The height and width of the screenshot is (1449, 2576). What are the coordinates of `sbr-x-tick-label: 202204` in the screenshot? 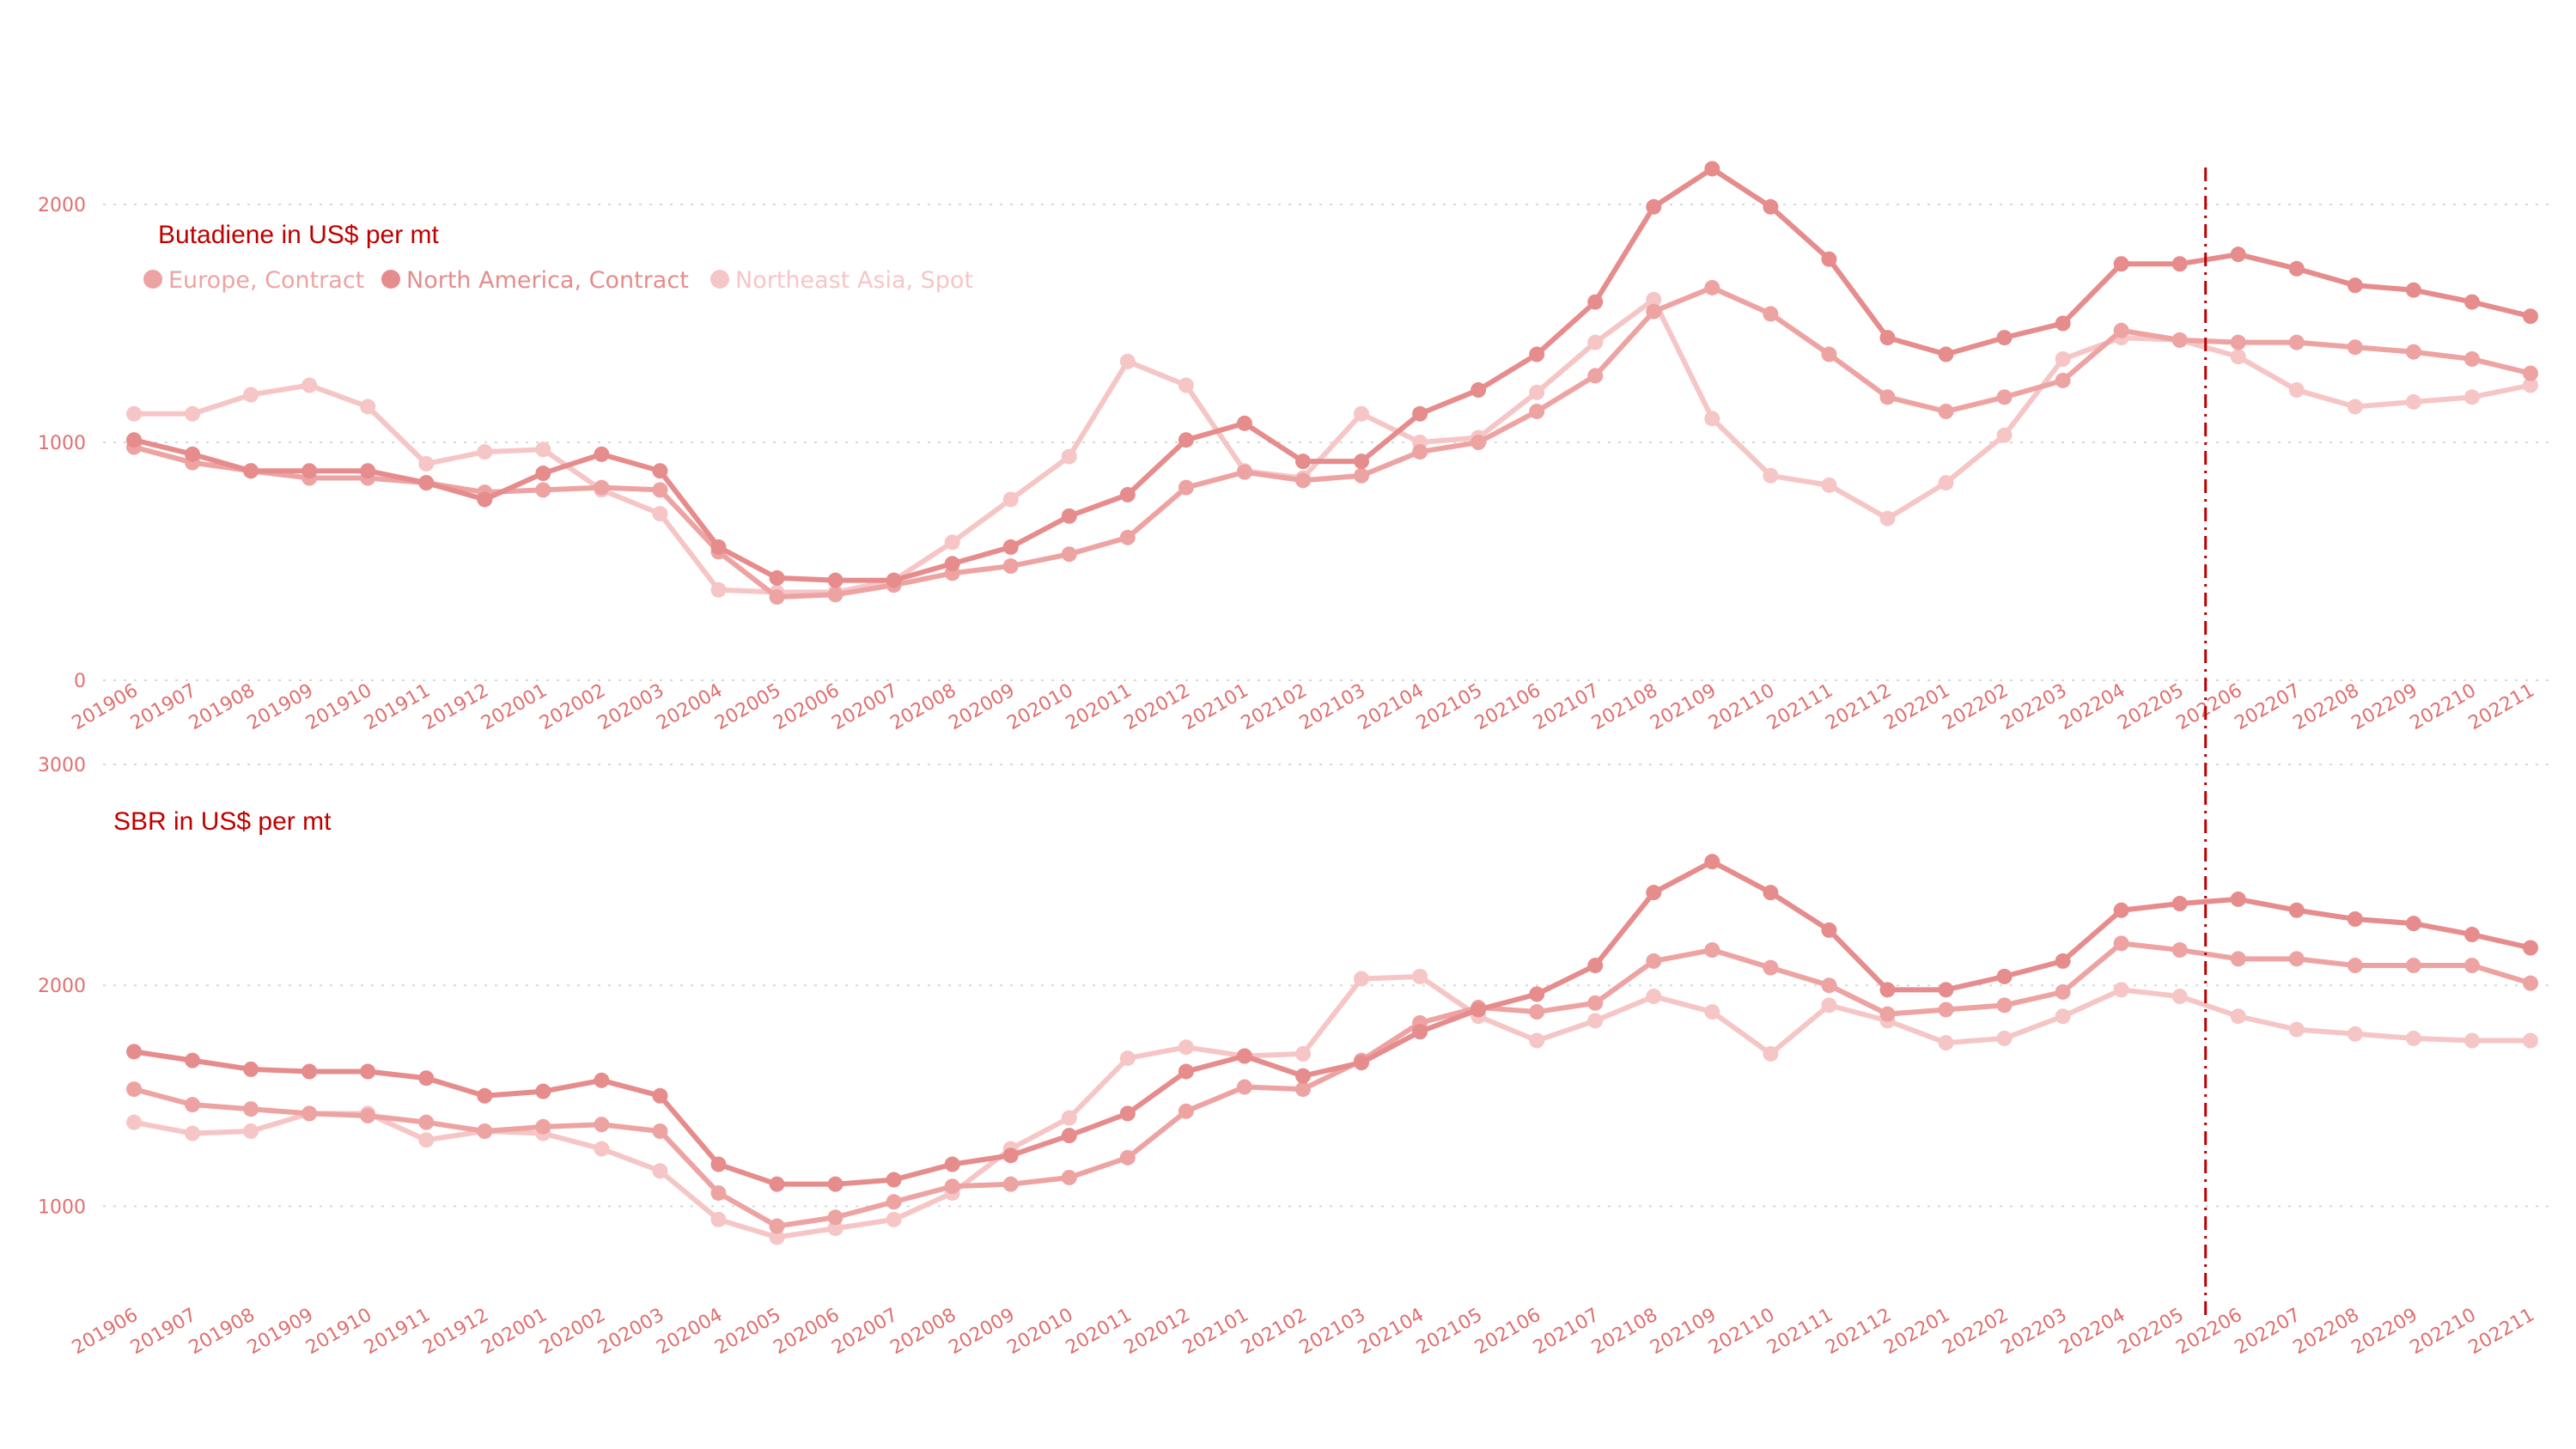 It's located at (2091, 1332).